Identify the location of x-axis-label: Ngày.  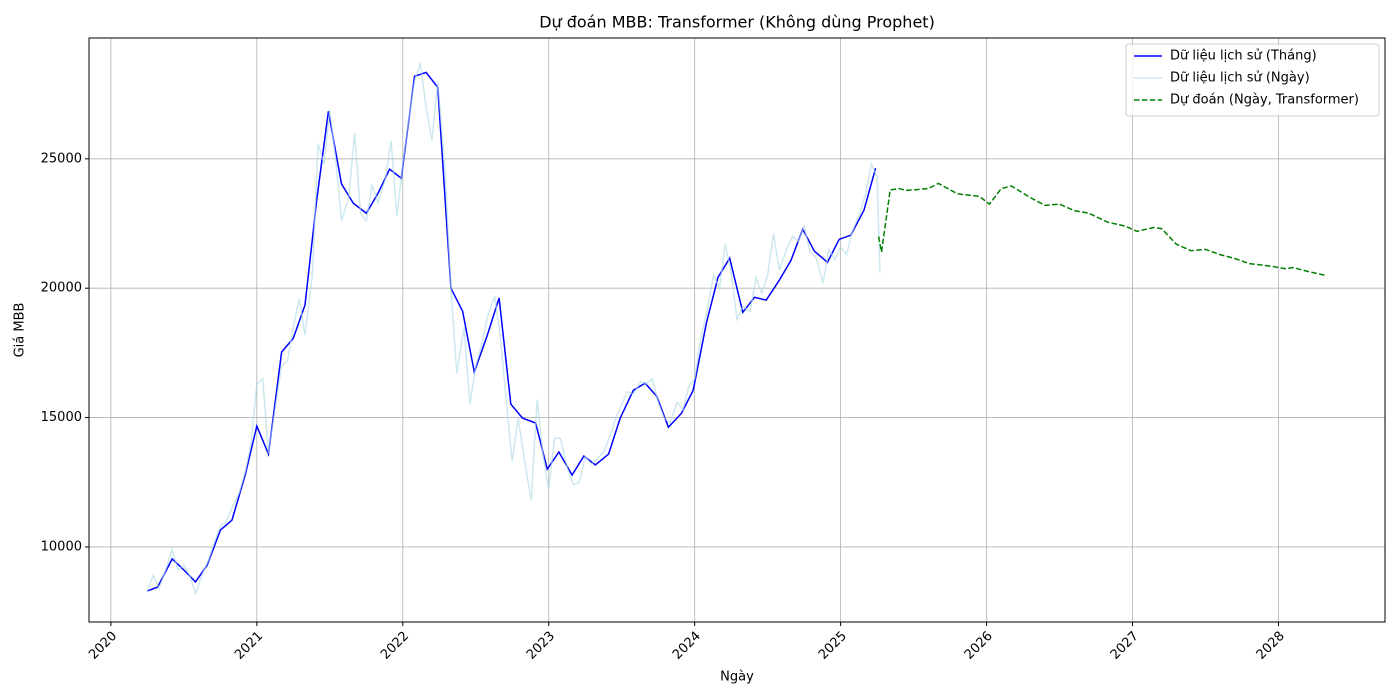
(737, 677).